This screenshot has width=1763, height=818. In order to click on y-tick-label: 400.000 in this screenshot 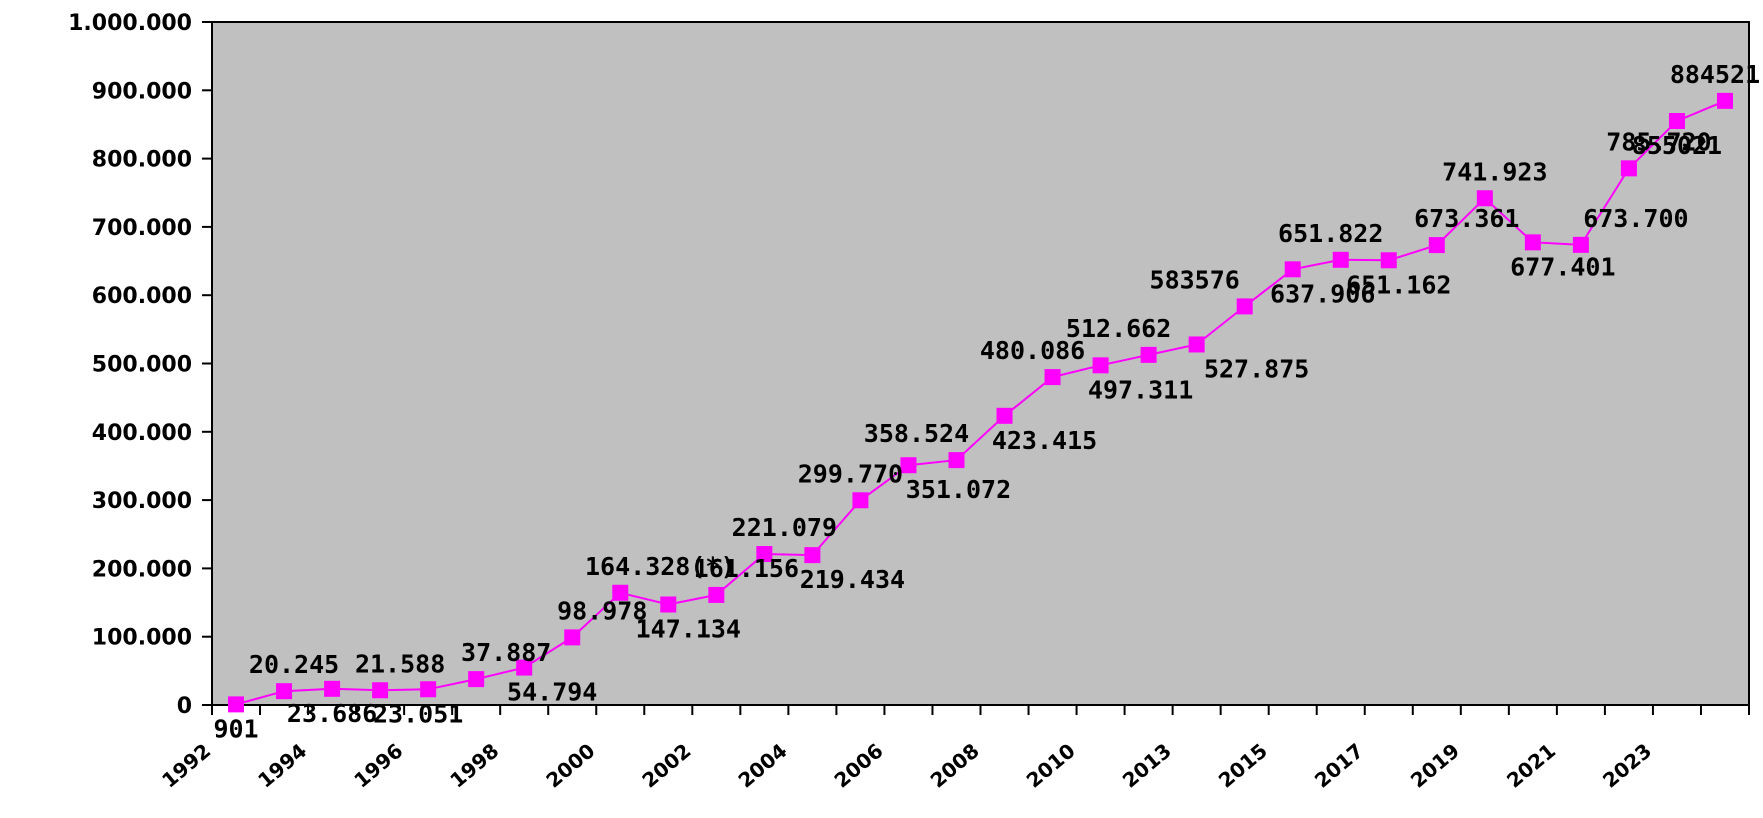, I will do `click(142, 433)`.